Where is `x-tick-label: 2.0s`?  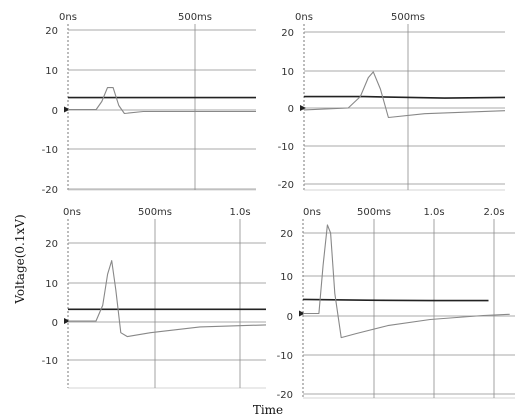 x-tick-label: 2.0s is located at coordinates (493, 212).